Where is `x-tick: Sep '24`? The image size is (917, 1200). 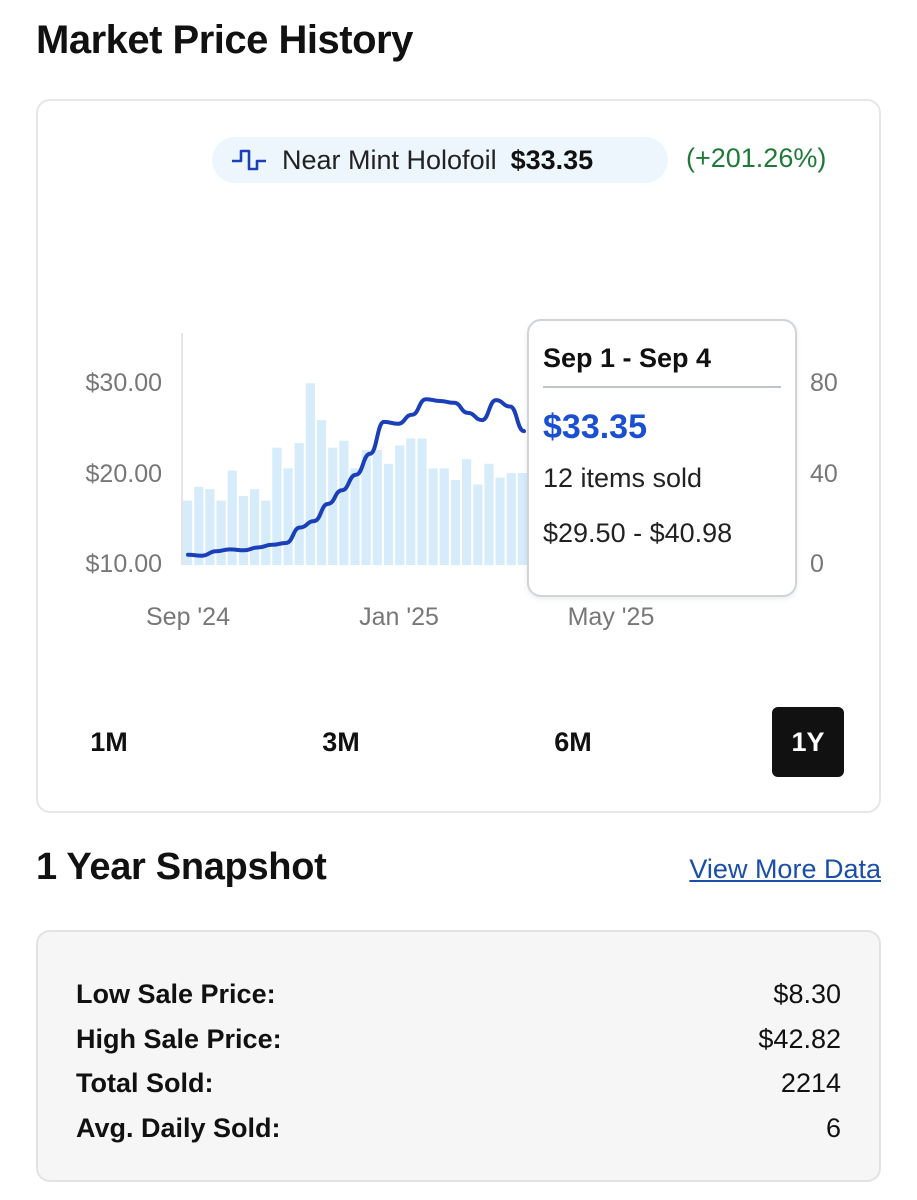
x-tick: Sep '24 is located at coordinates (188, 617).